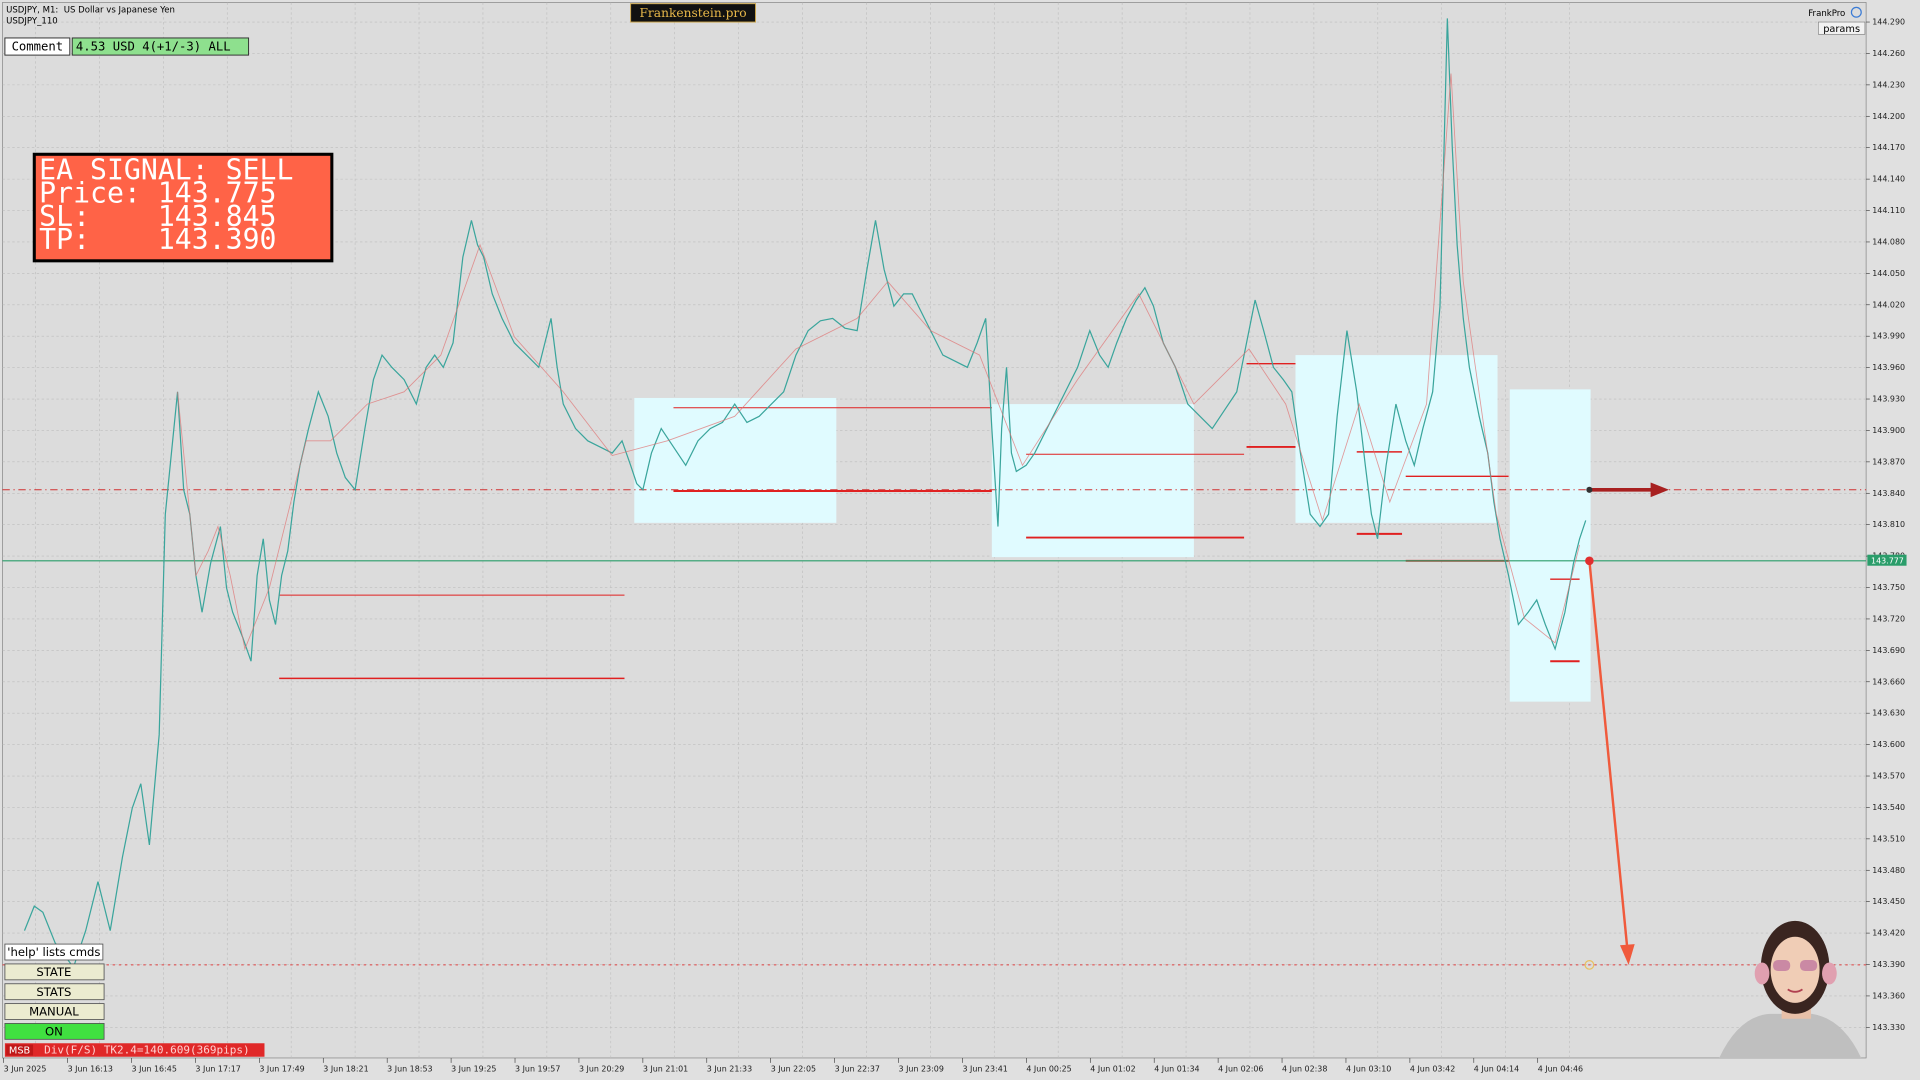  What do you see at coordinates (1888, 964) in the screenshot?
I see `price-label: 143.390` at bounding box center [1888, 964].